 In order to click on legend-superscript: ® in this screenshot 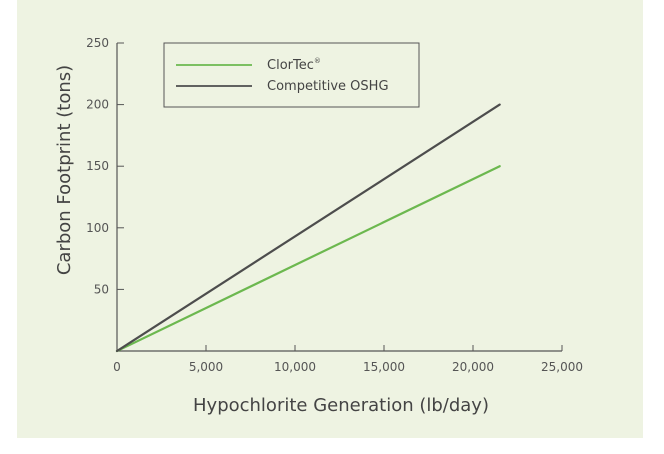, I will do `click(317, 61)`.